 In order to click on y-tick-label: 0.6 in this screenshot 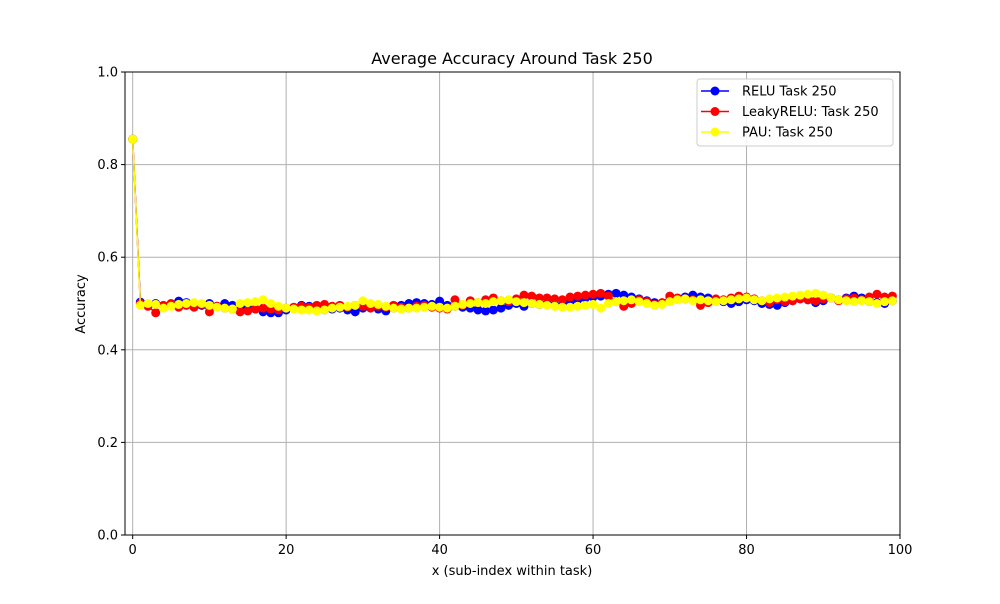, I will do `click(107, 258)`.